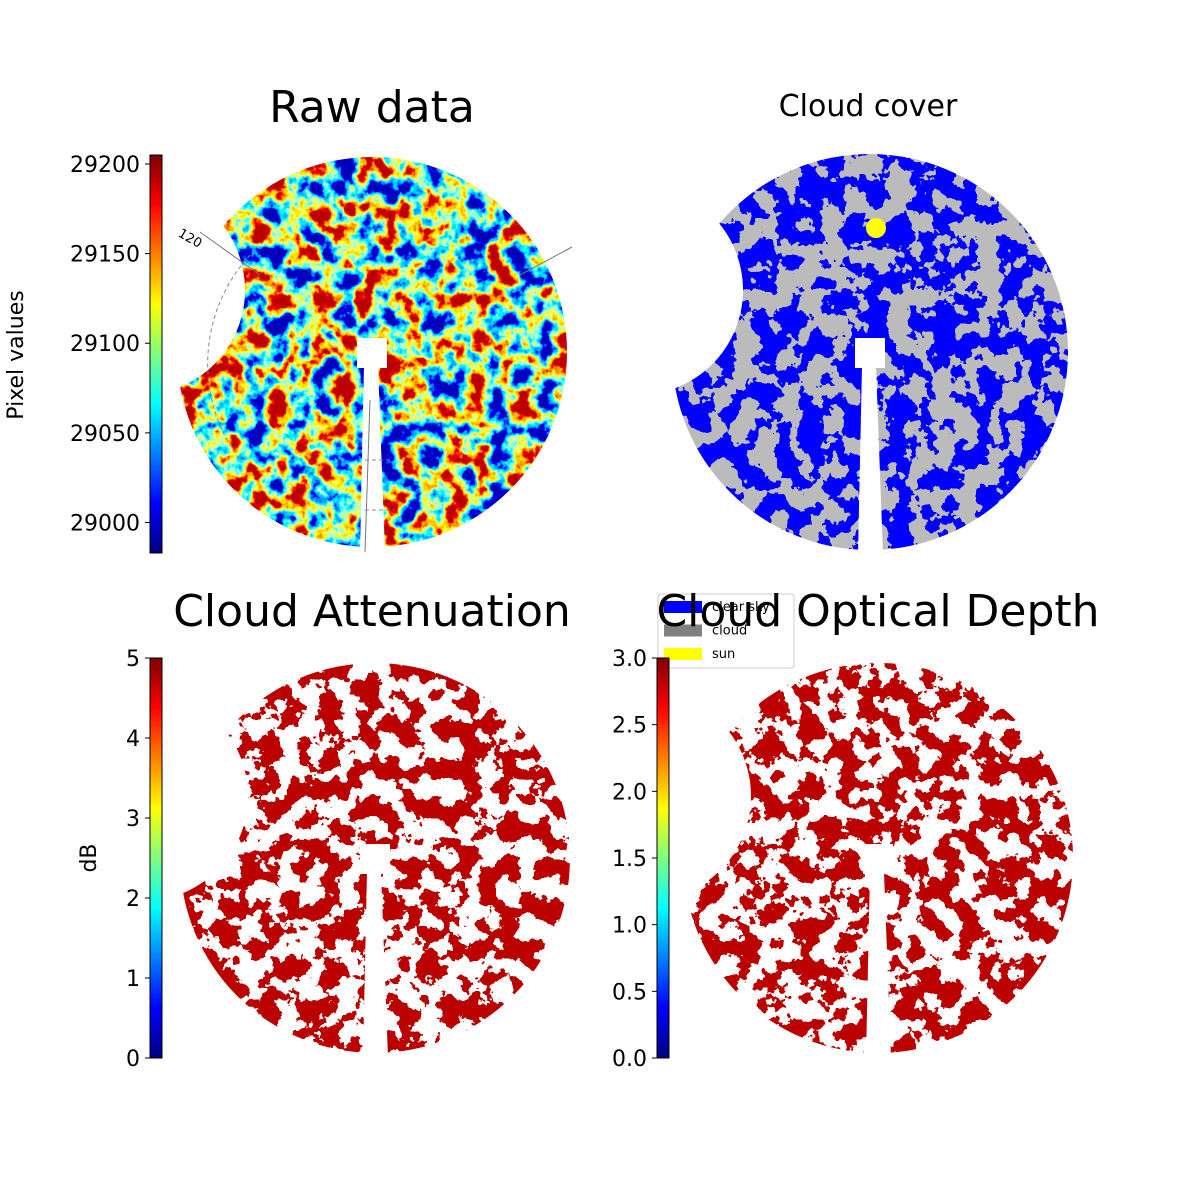  What do you see at coordinates (133, 819) in the screenshot?
I see `colorbar-tick-label: 3` at bounding box center [133, 819].